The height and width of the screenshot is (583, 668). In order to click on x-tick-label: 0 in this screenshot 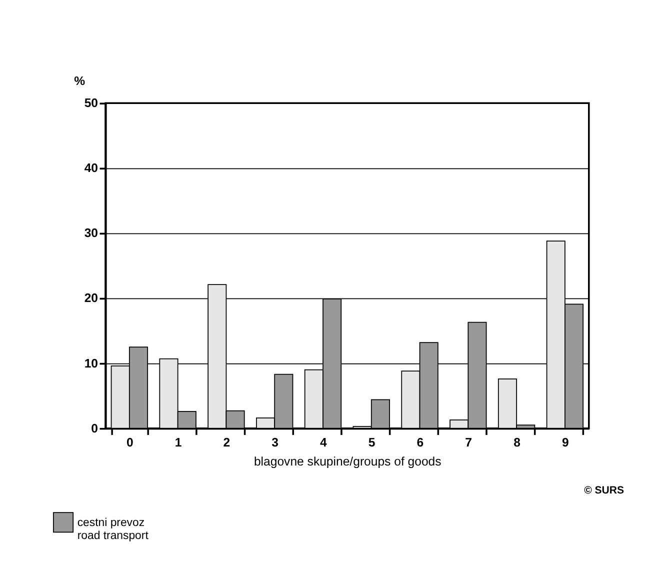, I will do `click(130, 442)`.